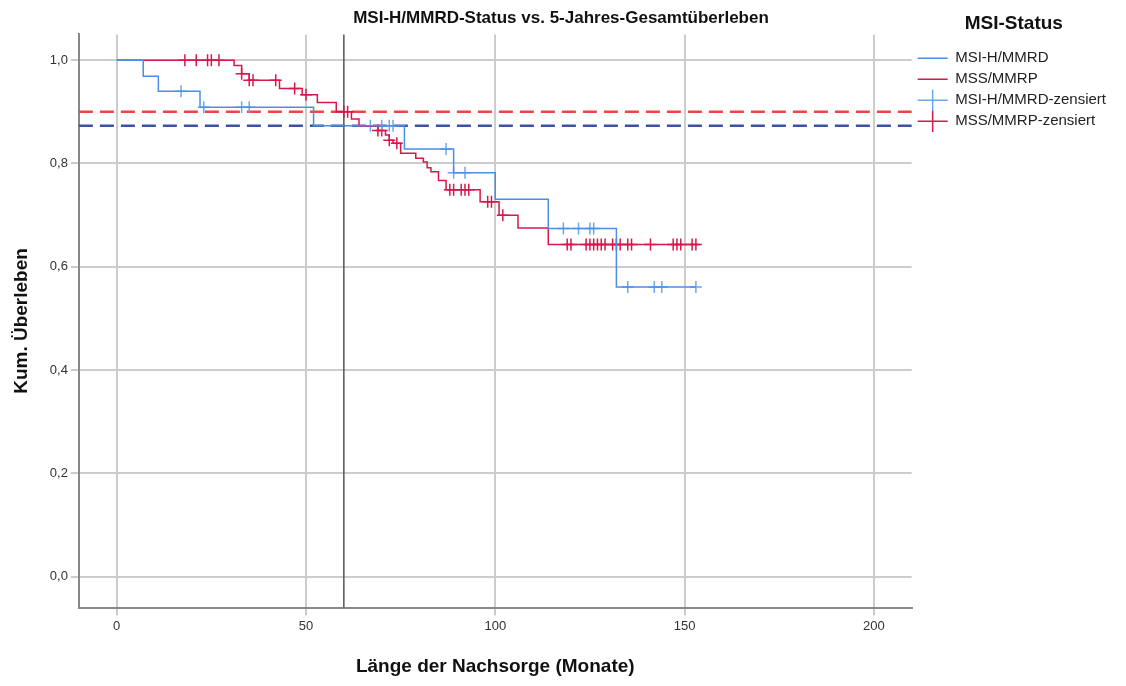 Image resolution: width=1126 pixels, height=686 pixels. Describe the element at coordinates (1013, 22) in the screenshot. I see `legend-title: MSI-Status` at that location.